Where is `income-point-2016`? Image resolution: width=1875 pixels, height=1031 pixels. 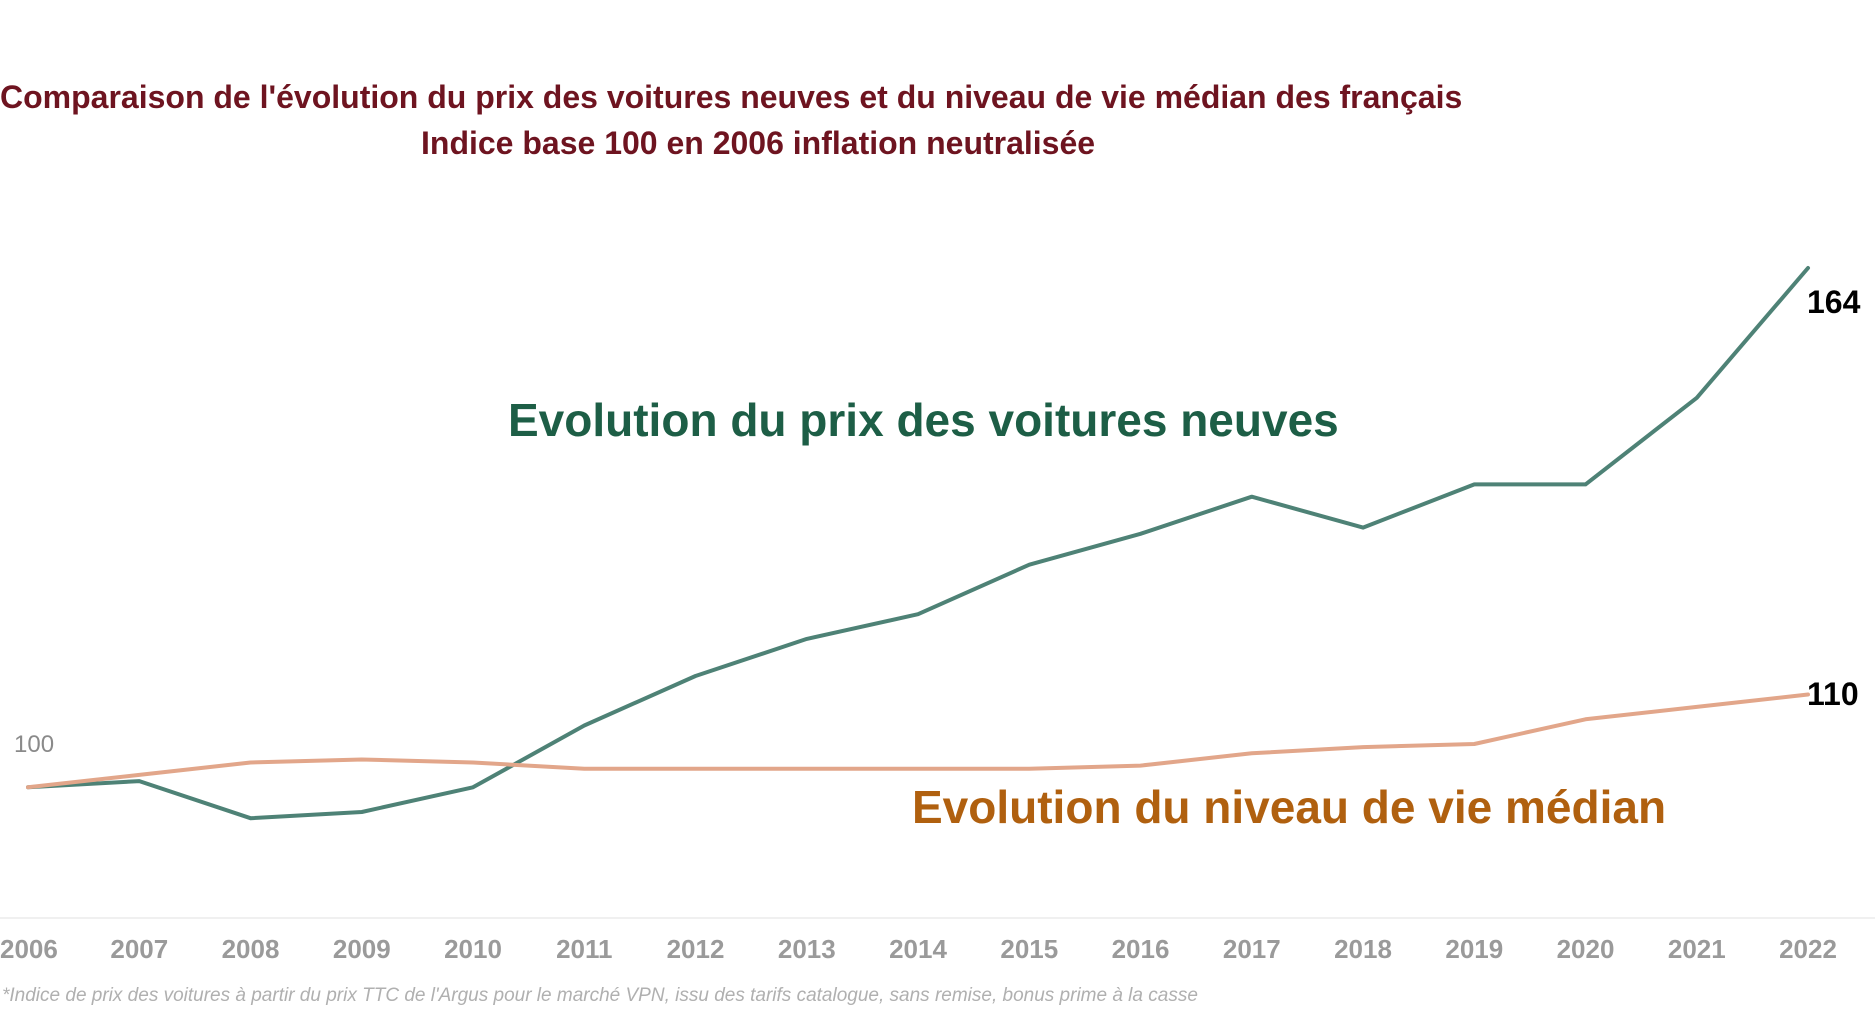 income-point-2016 is located at coordinates (1140, 766).